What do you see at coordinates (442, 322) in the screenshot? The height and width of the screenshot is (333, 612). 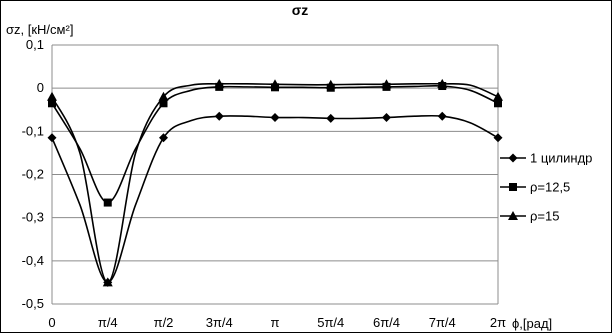 I see `x-tick-label: 7π/4` at bounding box center [442, 322].